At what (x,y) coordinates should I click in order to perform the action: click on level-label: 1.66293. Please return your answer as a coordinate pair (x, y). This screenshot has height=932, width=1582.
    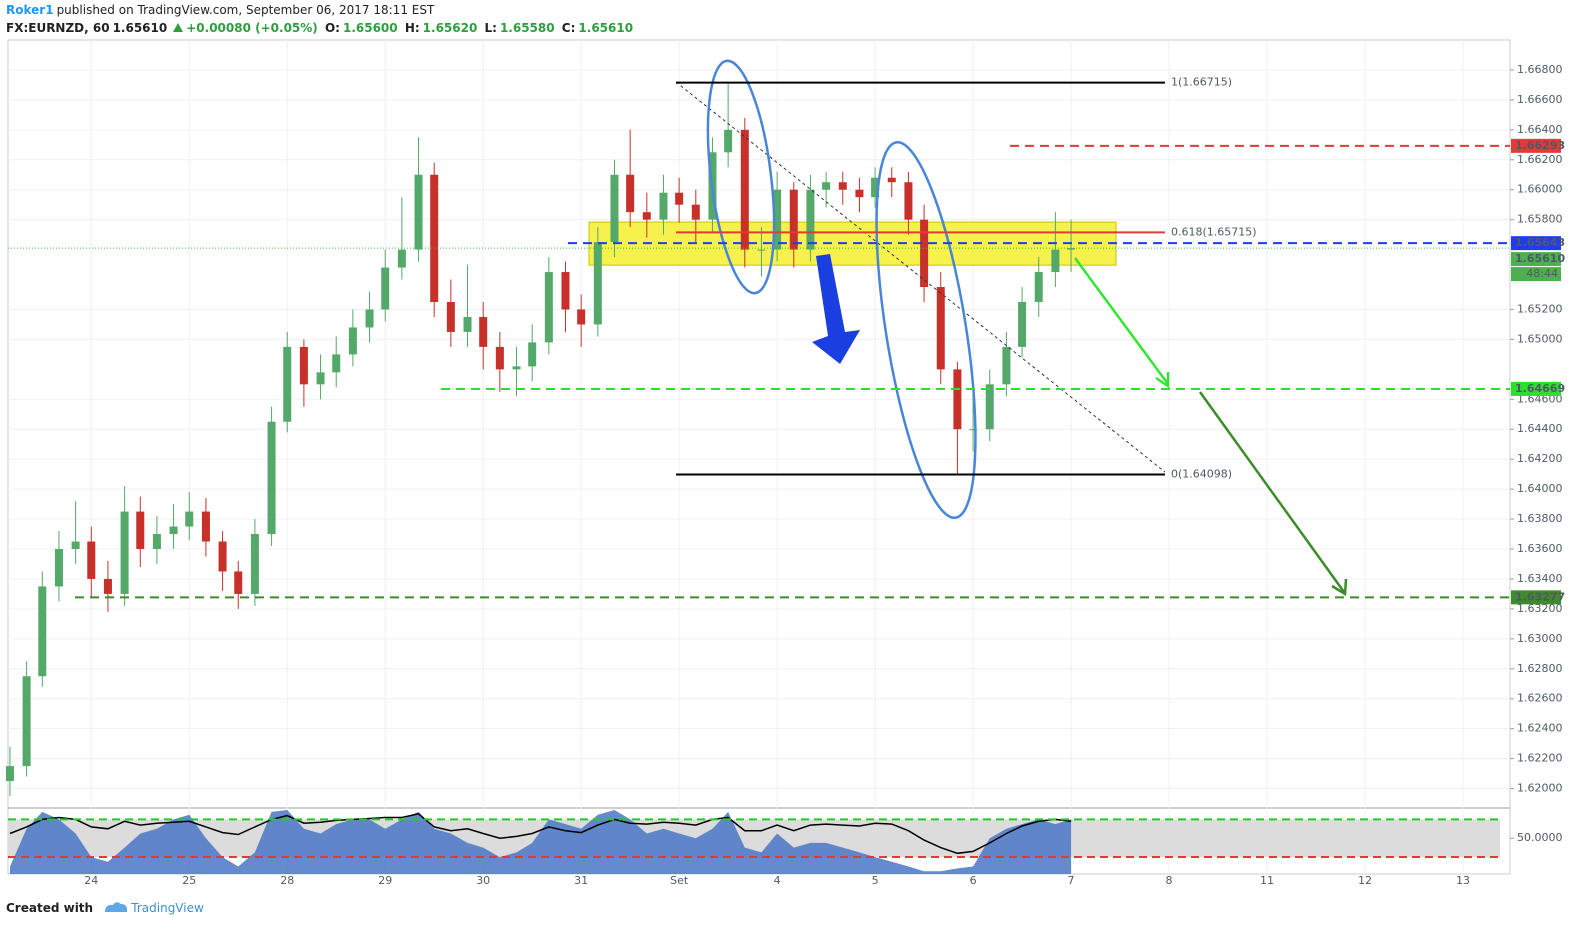
    Looking at the image, I should click on (1540, 145).